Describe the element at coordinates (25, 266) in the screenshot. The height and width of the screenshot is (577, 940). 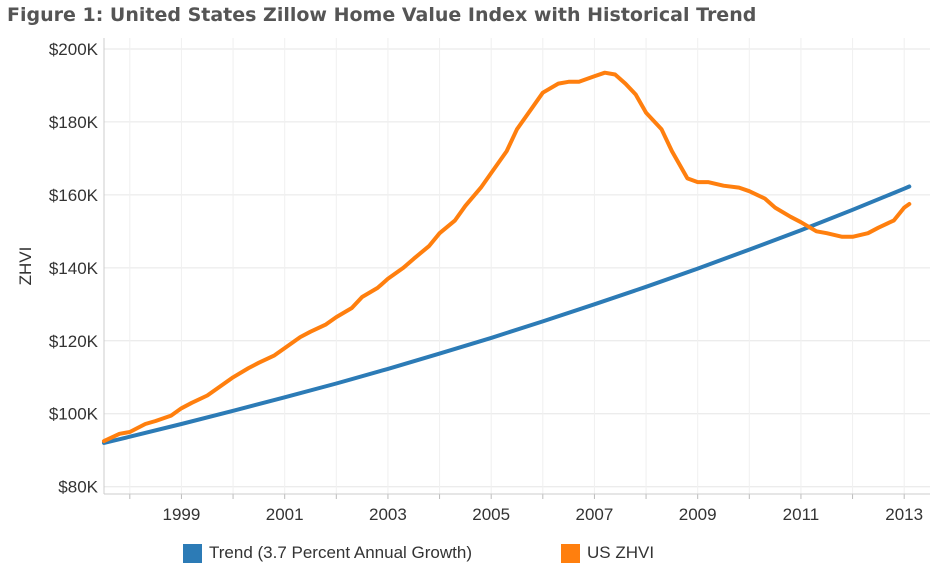
I see `y-axis-label: ZHVI` at that location.